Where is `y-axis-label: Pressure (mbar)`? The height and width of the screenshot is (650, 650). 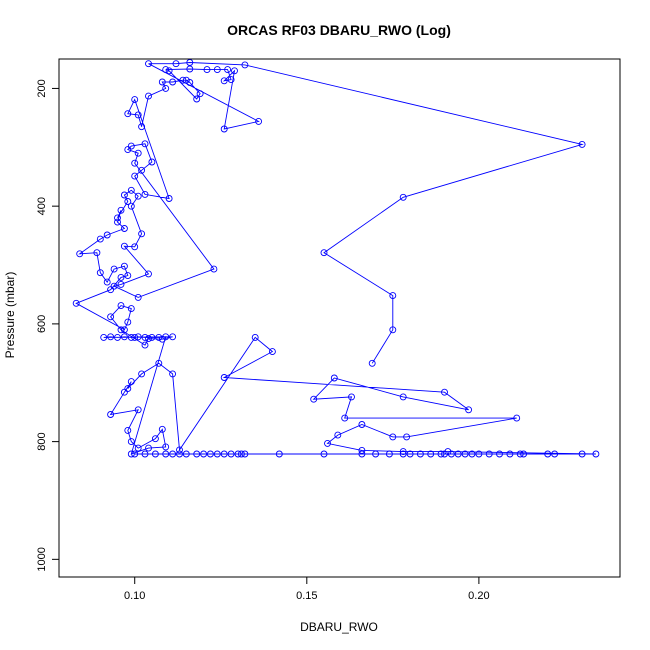 y-axis-label: Pressure (mbar) is located at coordinates (10, 315).